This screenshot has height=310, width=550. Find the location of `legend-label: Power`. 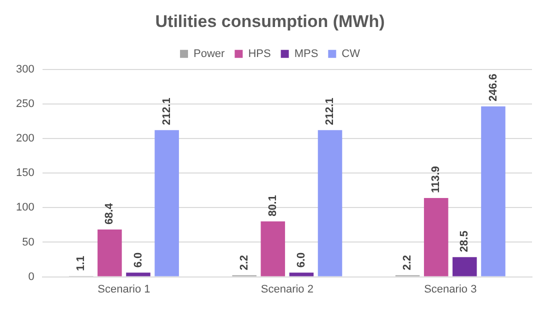

legend-label: Power is located at coordinates (210, 54).